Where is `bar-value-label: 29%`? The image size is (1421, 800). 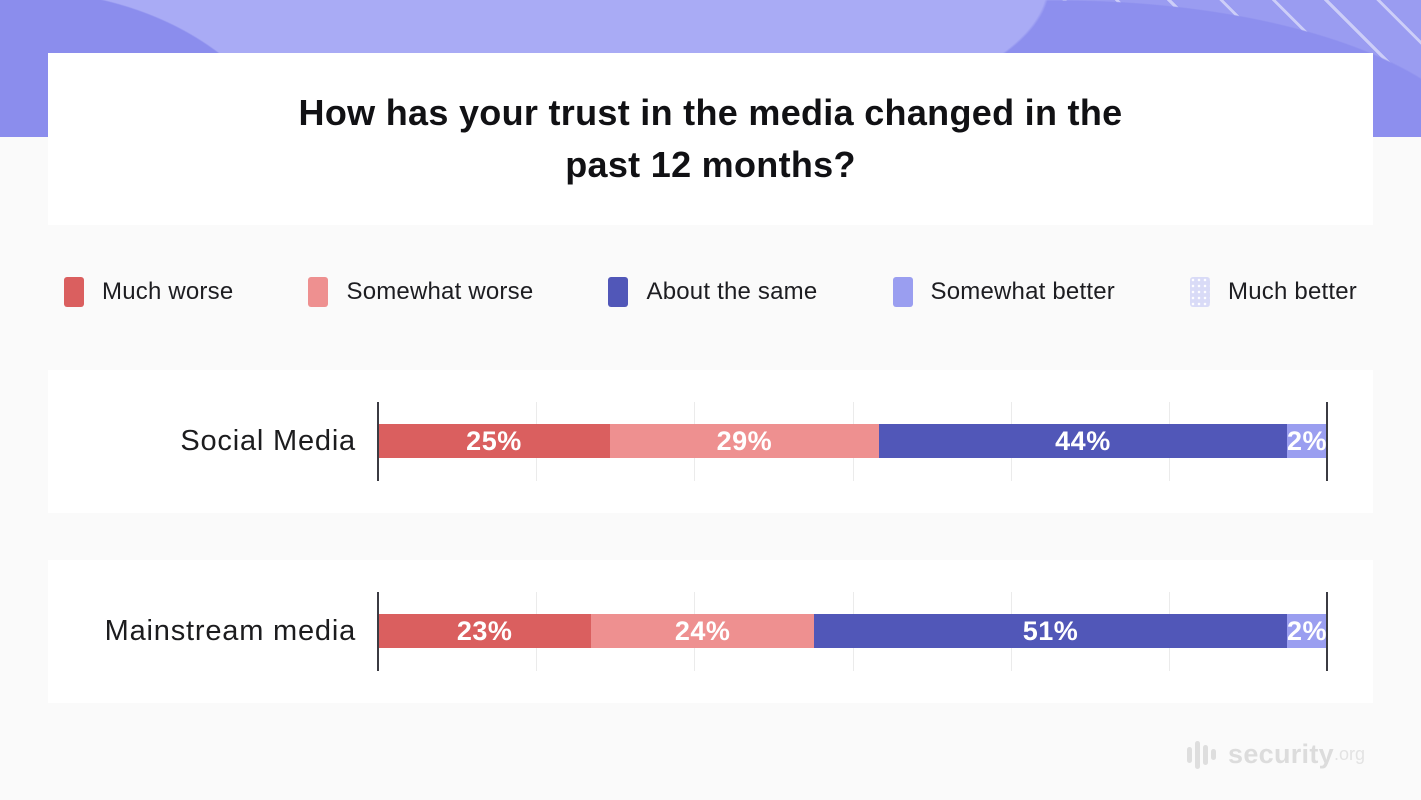
bar-value-label: 29% is located at coordinates (744, 440).